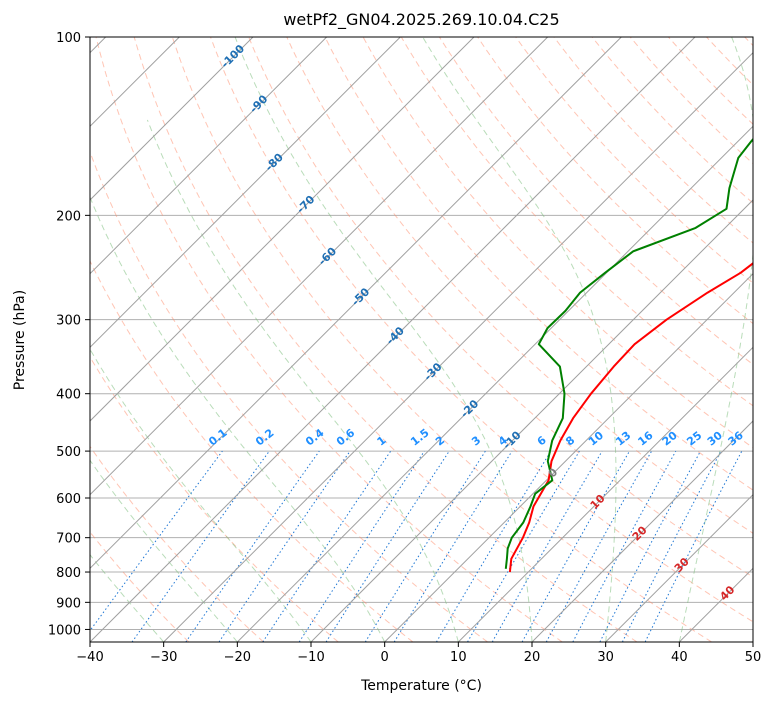 The image size is (775, 708). What do you see at coordinates (679, 657) in the screenshot?
I see `x-tick-label: 40` at bounding box center [679, 657].